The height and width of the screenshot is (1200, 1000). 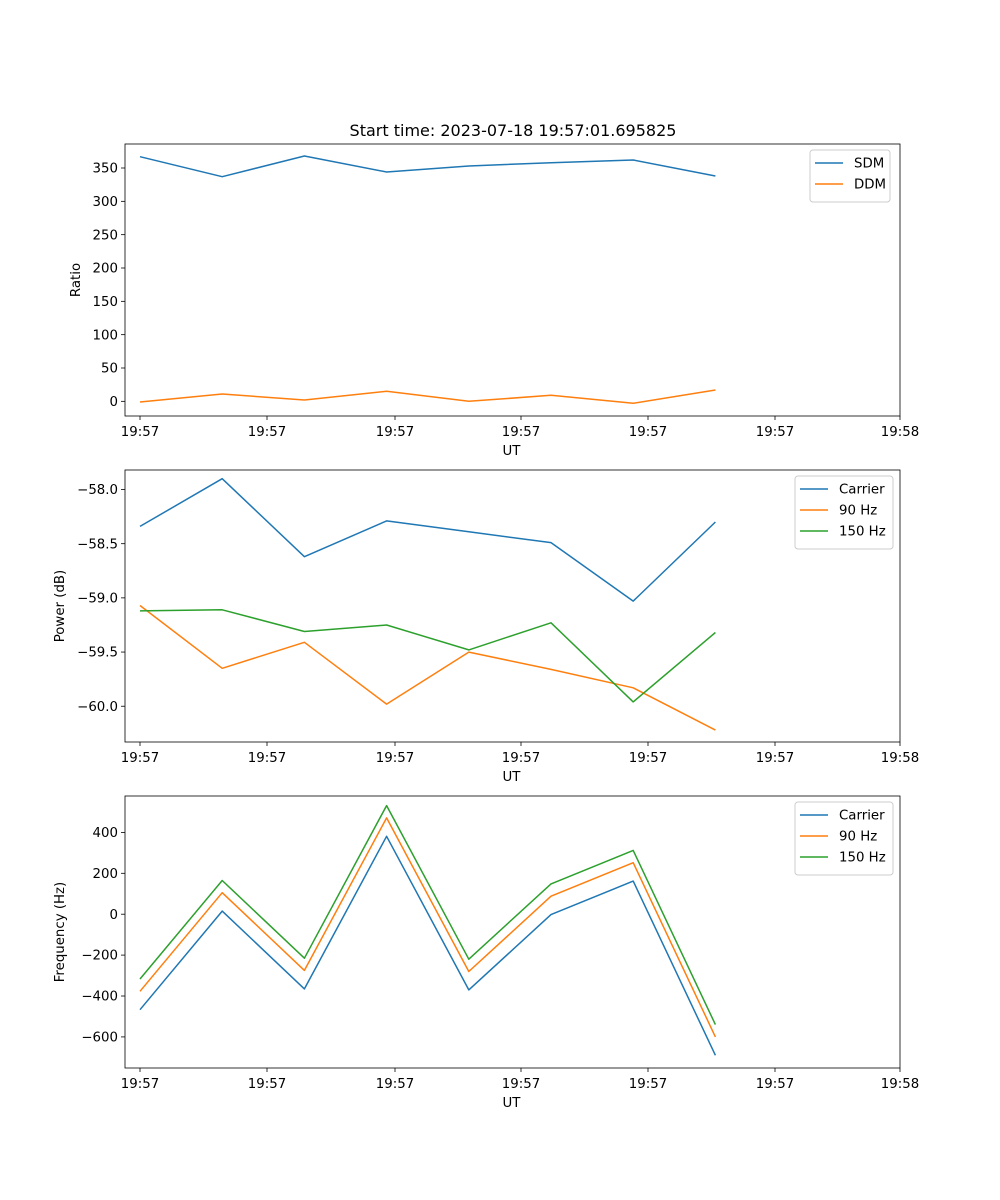 What do you see at coordinates (105, 302) in the screenshot?
I see `y-tick-label: 150` at bounding box center [105, 302].